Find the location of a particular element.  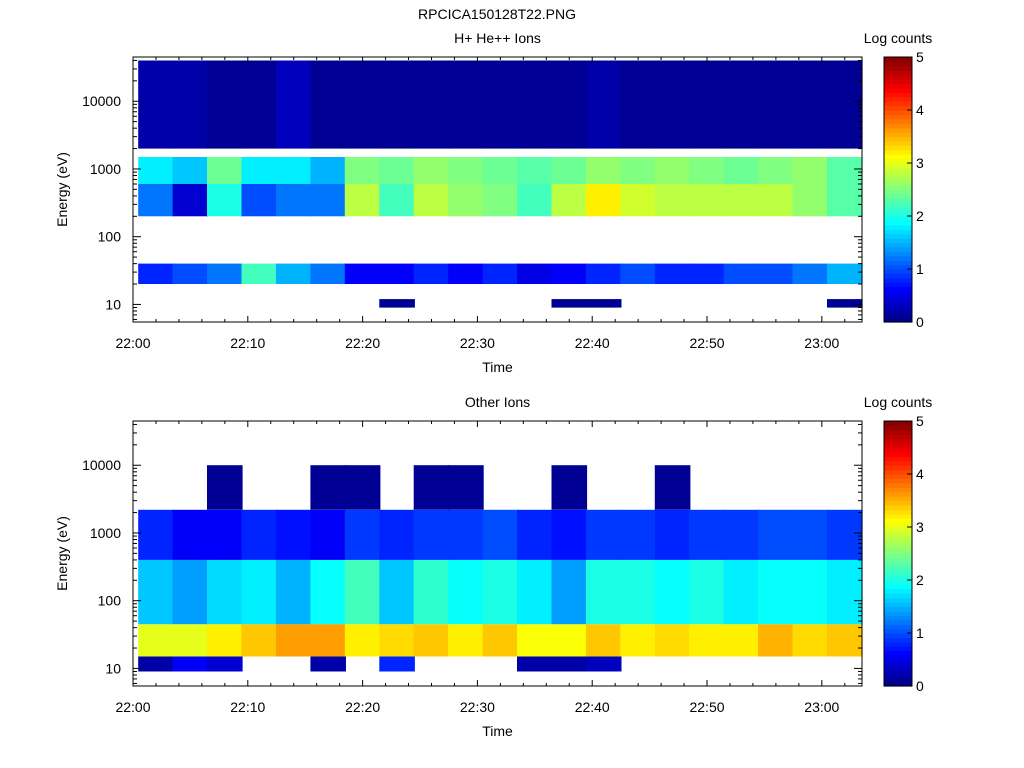

x-tick-label: 22:20 is located at coordinates (362, 707).